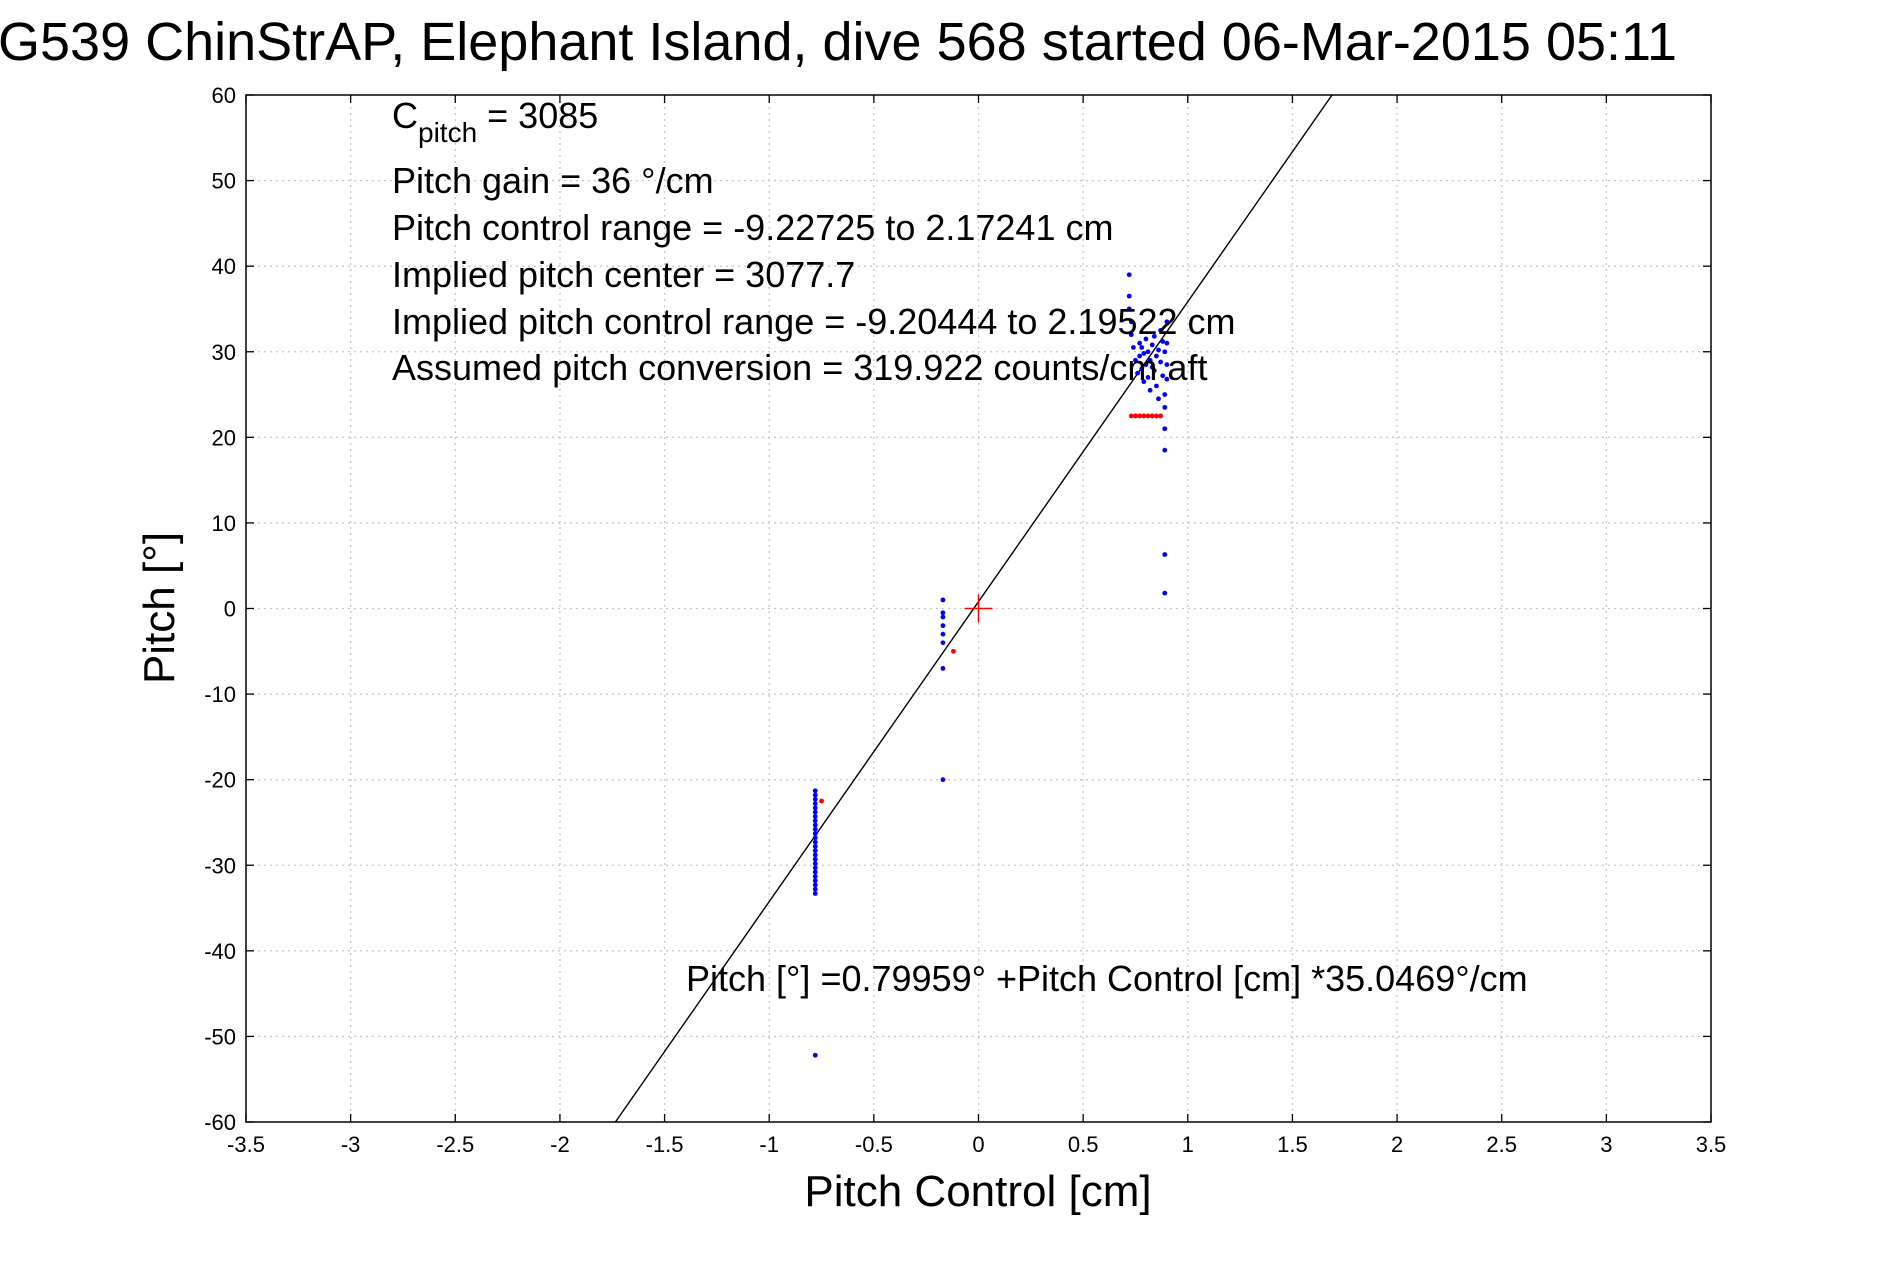 The height and width of the screenshot is (1262, 1891). What do you see at coordinates (405, 115) in the screenshot?
I see `c-pitch-symbol: C` at bounding box center [405, 115].